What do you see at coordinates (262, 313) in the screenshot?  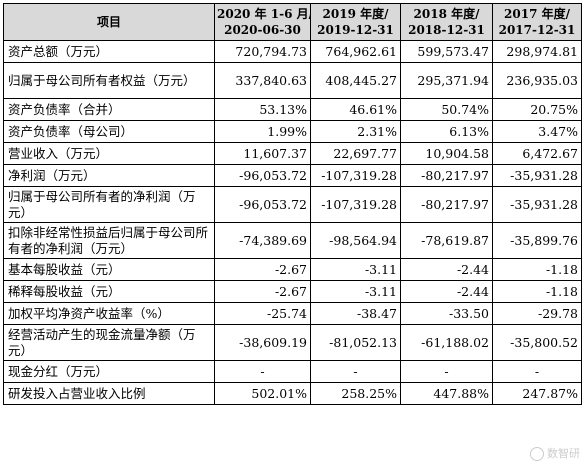 I see `cell-value: -25.74` at bounding box center [262, 313].